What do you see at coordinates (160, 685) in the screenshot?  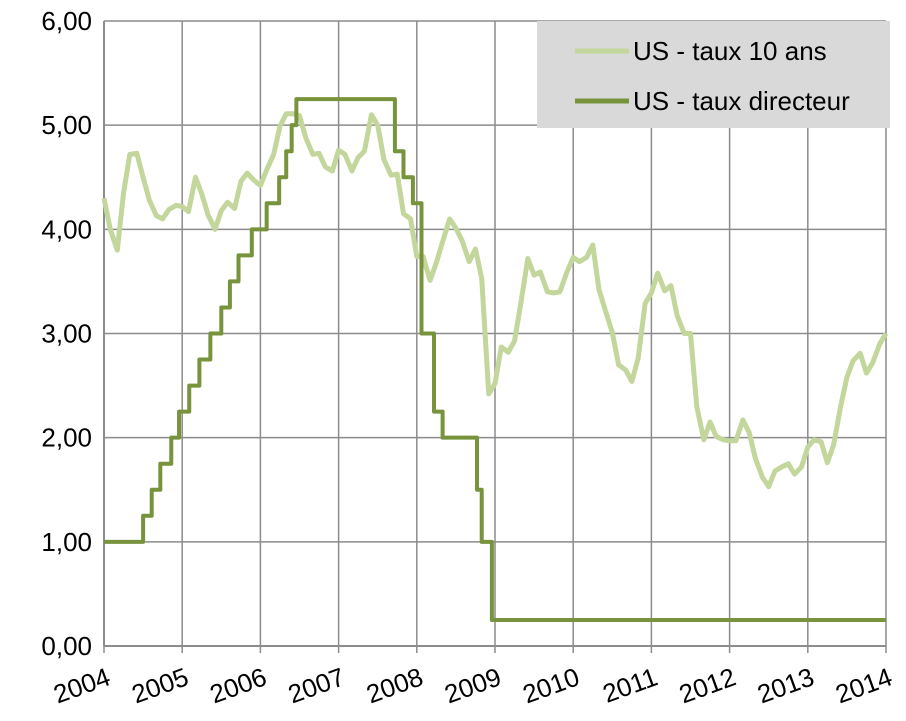 I see `x-tick-label: 2005` at bounding box center [160, 685].